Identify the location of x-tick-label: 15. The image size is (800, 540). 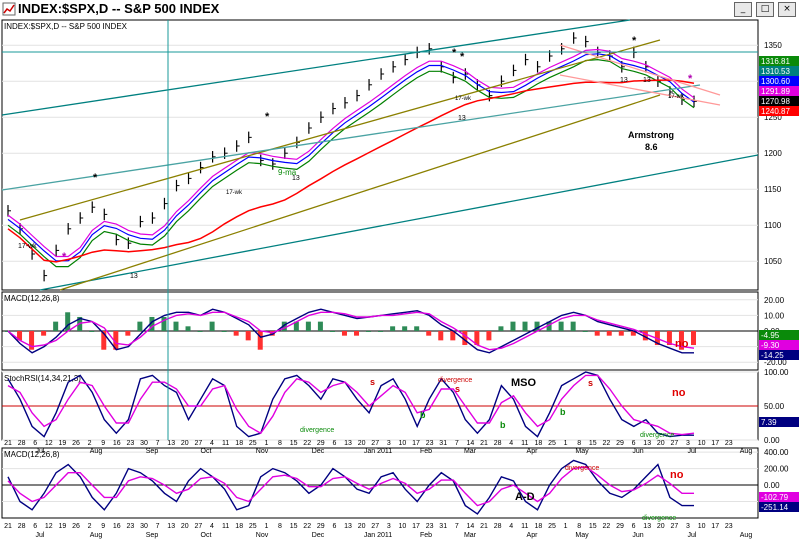
(593, 443).